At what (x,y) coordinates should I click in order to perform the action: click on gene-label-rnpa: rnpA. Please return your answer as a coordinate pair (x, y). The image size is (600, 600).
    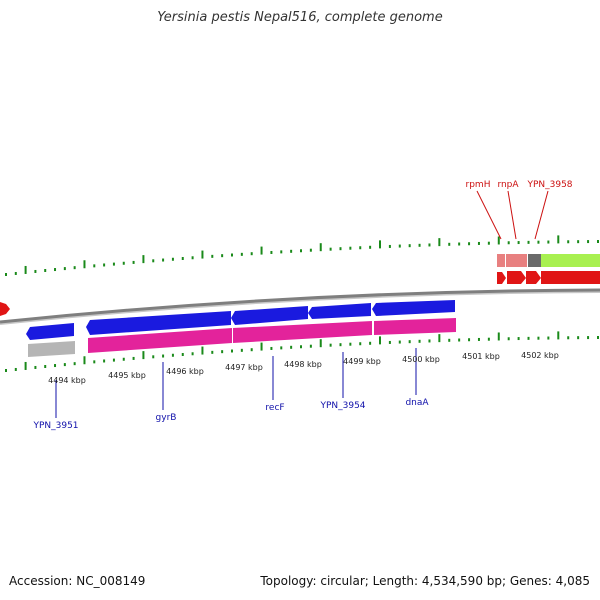
    Looking at the image, I should click on (508, 185).